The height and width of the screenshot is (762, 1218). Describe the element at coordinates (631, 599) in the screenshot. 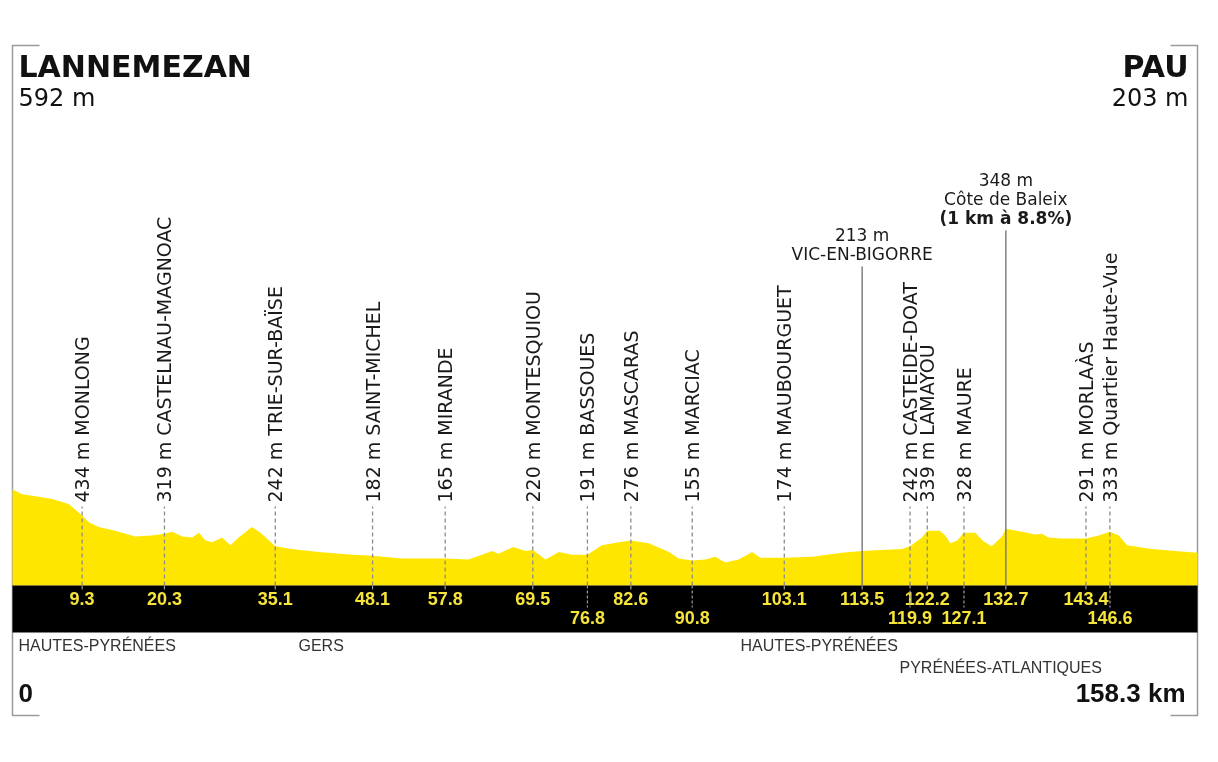

I see `x-tick-label: 82.6` at that location.